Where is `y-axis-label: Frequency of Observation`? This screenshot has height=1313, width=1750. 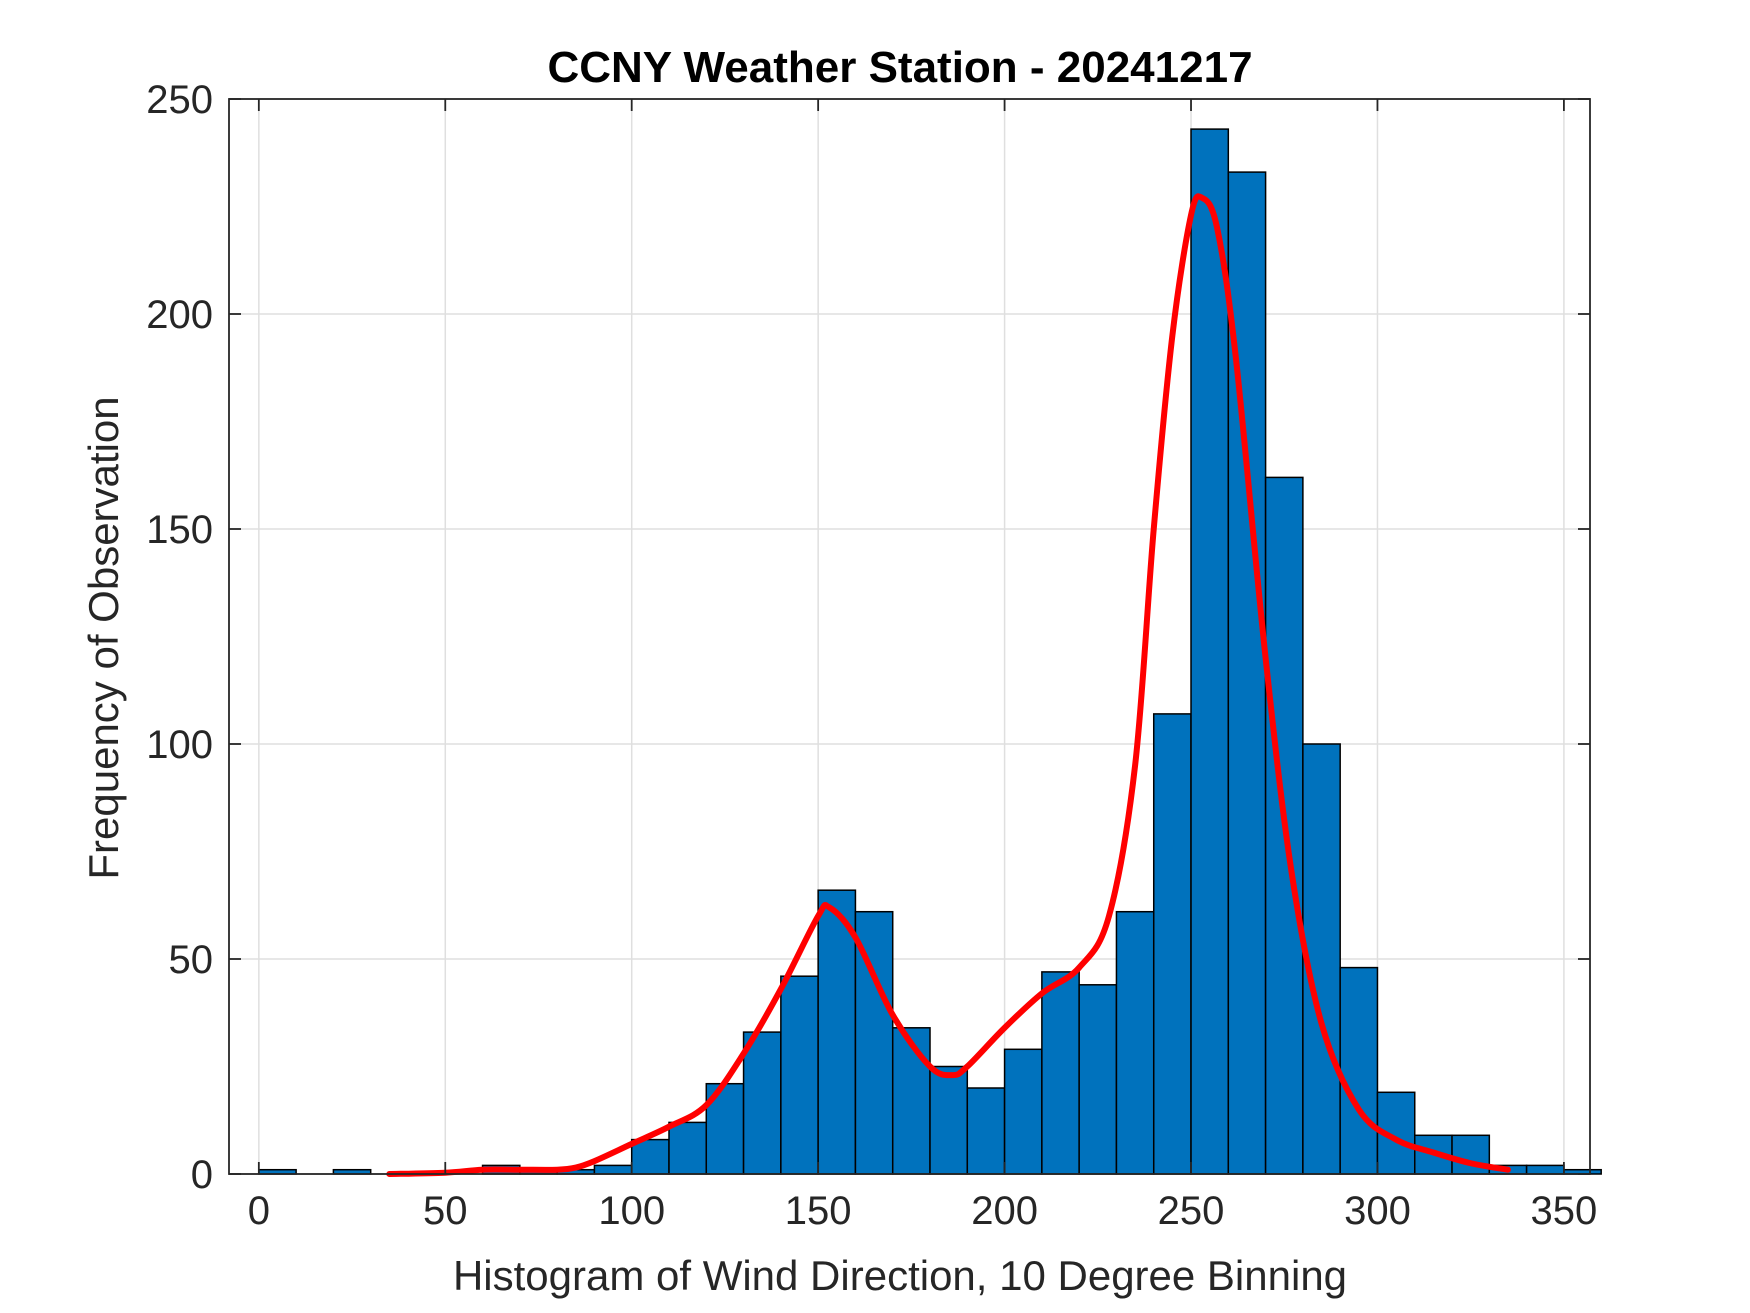
y-axis-label: Frequency of Observation is located at coordinates (103, 637).